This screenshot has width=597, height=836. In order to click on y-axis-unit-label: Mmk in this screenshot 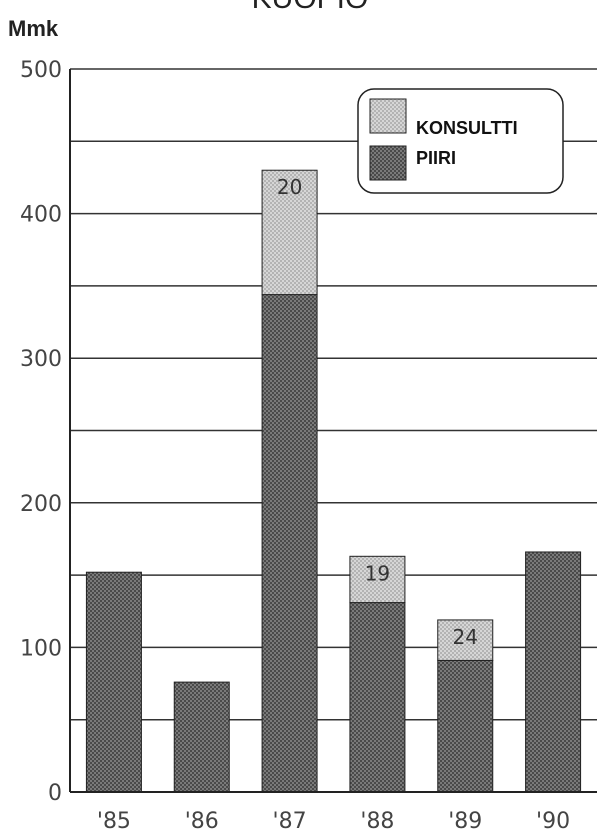, I will do `click(33, 28)`.